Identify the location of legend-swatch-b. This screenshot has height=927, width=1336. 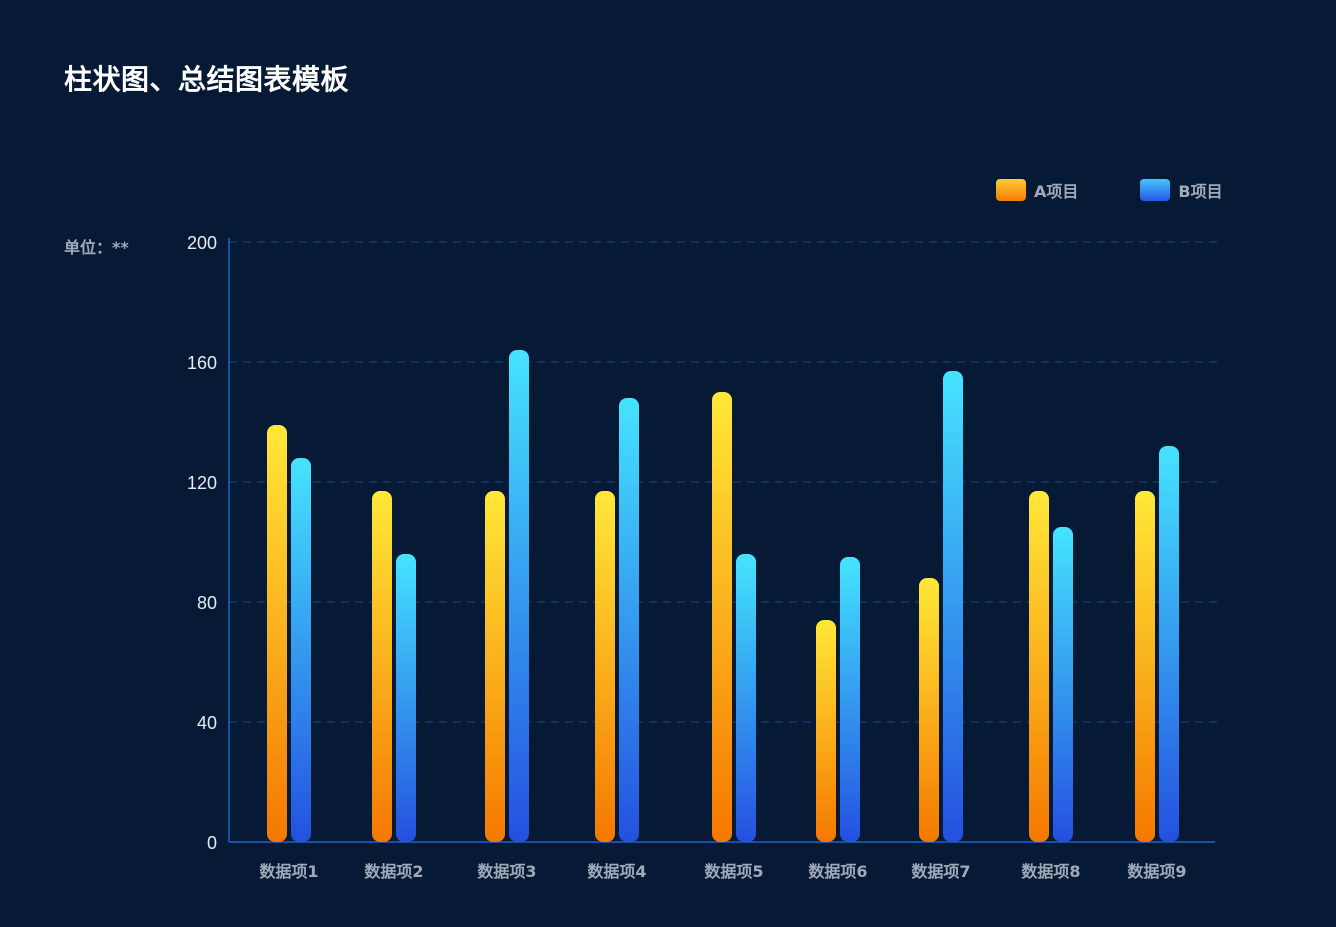
(1155, 190).